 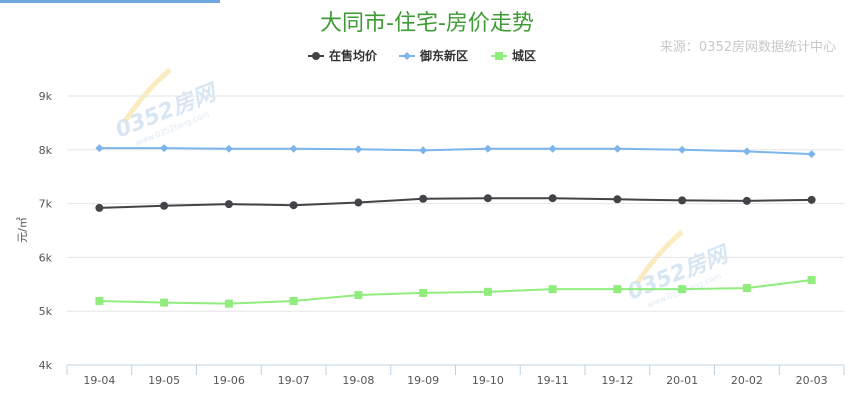 What do you see at coordinates (747, 380) in the screenshot?
I see `x-tick-label: 20-02` at bounding box center [747, 380].